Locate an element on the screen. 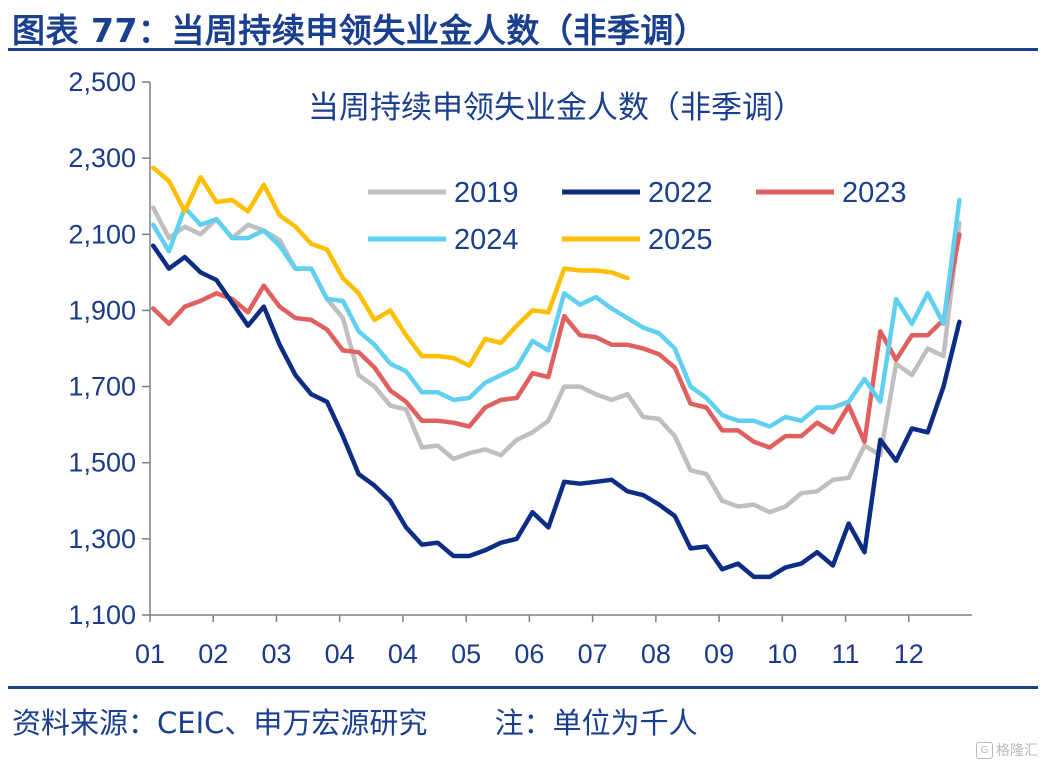 Image resolution: width=1046 pixels, height=768 pixels. x-tick-label: 06 is located at coordinates (529, 654).